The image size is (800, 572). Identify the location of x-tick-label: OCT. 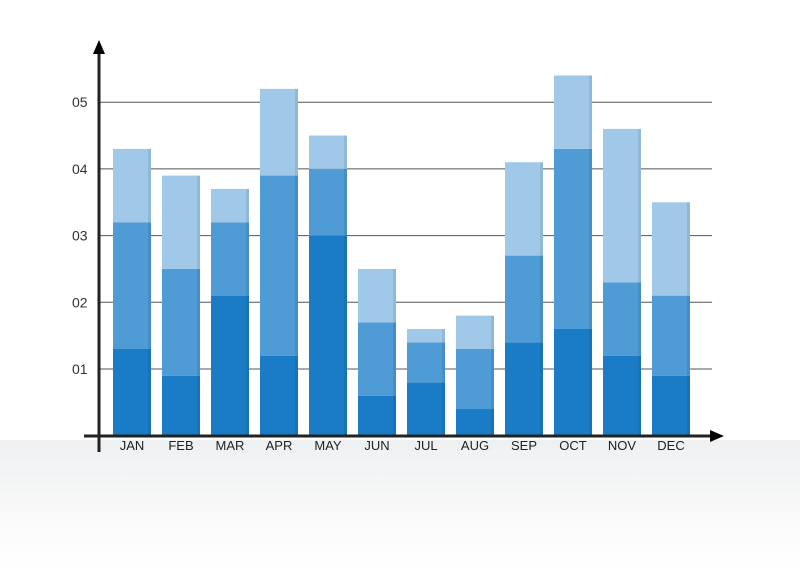
(573, 445).